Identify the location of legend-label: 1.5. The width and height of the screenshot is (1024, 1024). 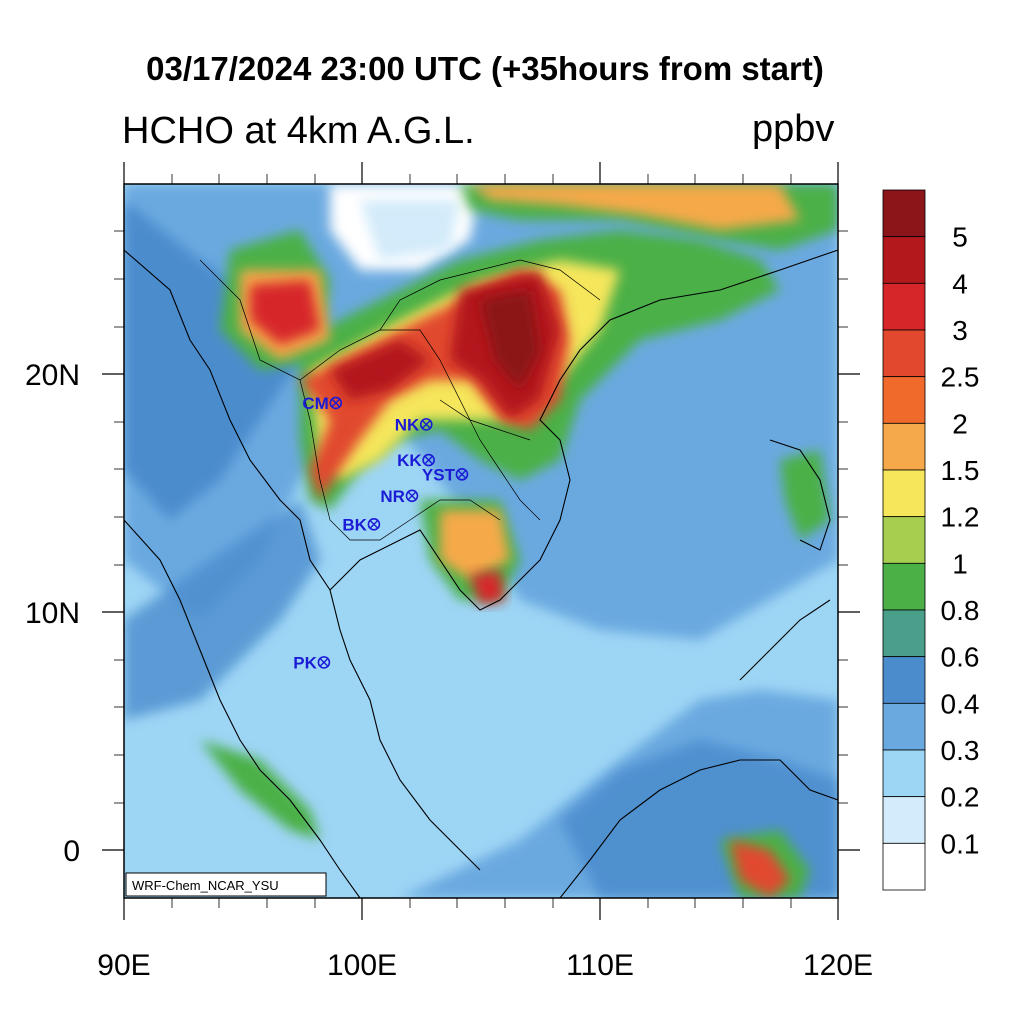
(960, 470).